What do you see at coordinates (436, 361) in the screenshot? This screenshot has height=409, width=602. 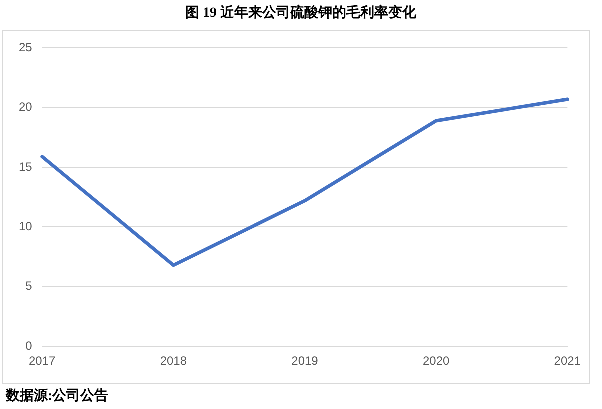 I see `x-tick-label: 2020` at bounding box center [436, 361].